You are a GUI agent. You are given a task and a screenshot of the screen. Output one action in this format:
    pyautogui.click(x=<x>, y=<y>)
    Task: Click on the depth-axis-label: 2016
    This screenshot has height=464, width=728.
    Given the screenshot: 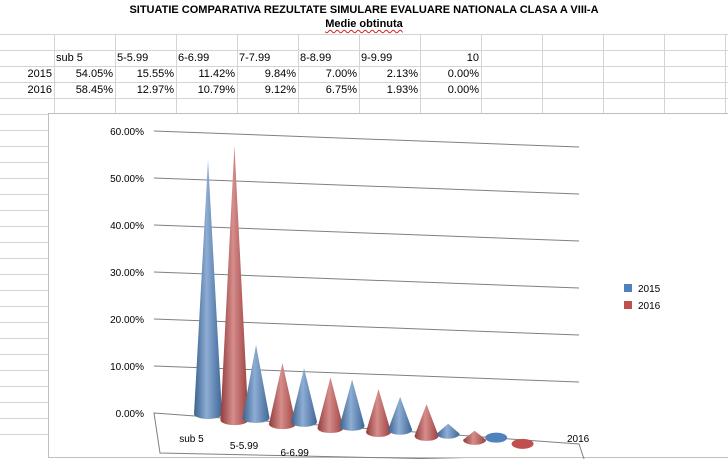 What is the action you would take?
    pyautogui.click(x=578, y=439)
    